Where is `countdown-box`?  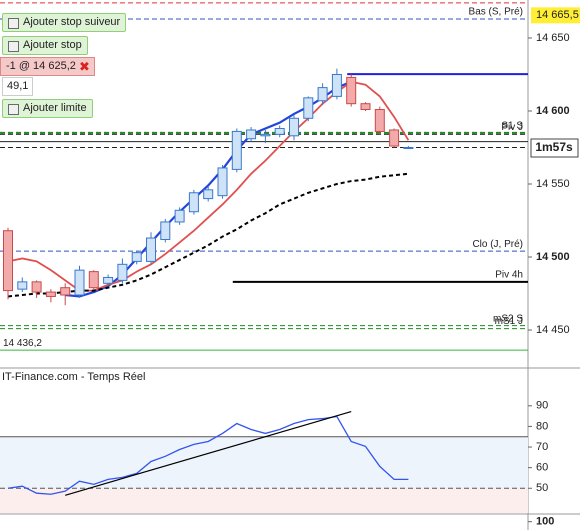 countdown-box is located at coordinates (554, 148).